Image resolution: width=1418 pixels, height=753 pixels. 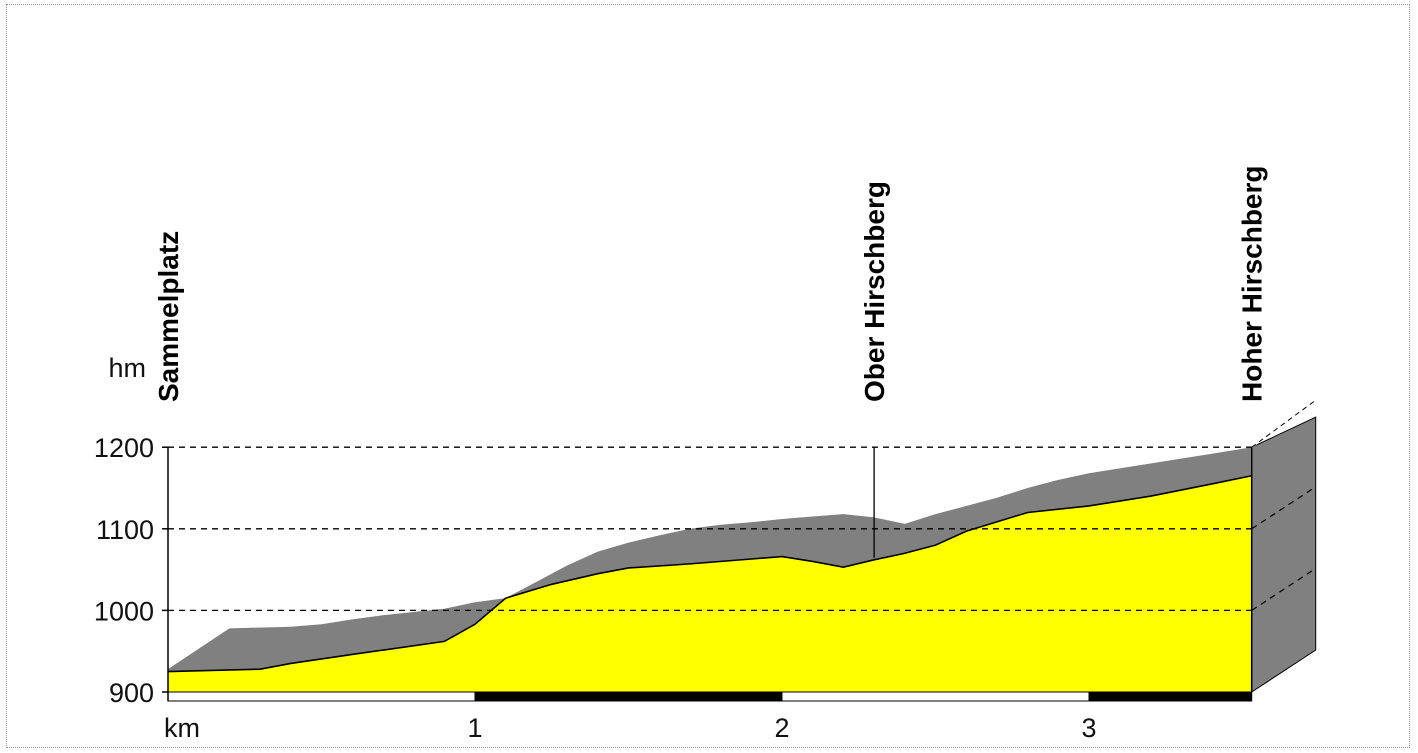 What do you see at coordinates (127, 368) in the screenshot?
I see `y-axis-label: hm` at bounding box center [127, 368].